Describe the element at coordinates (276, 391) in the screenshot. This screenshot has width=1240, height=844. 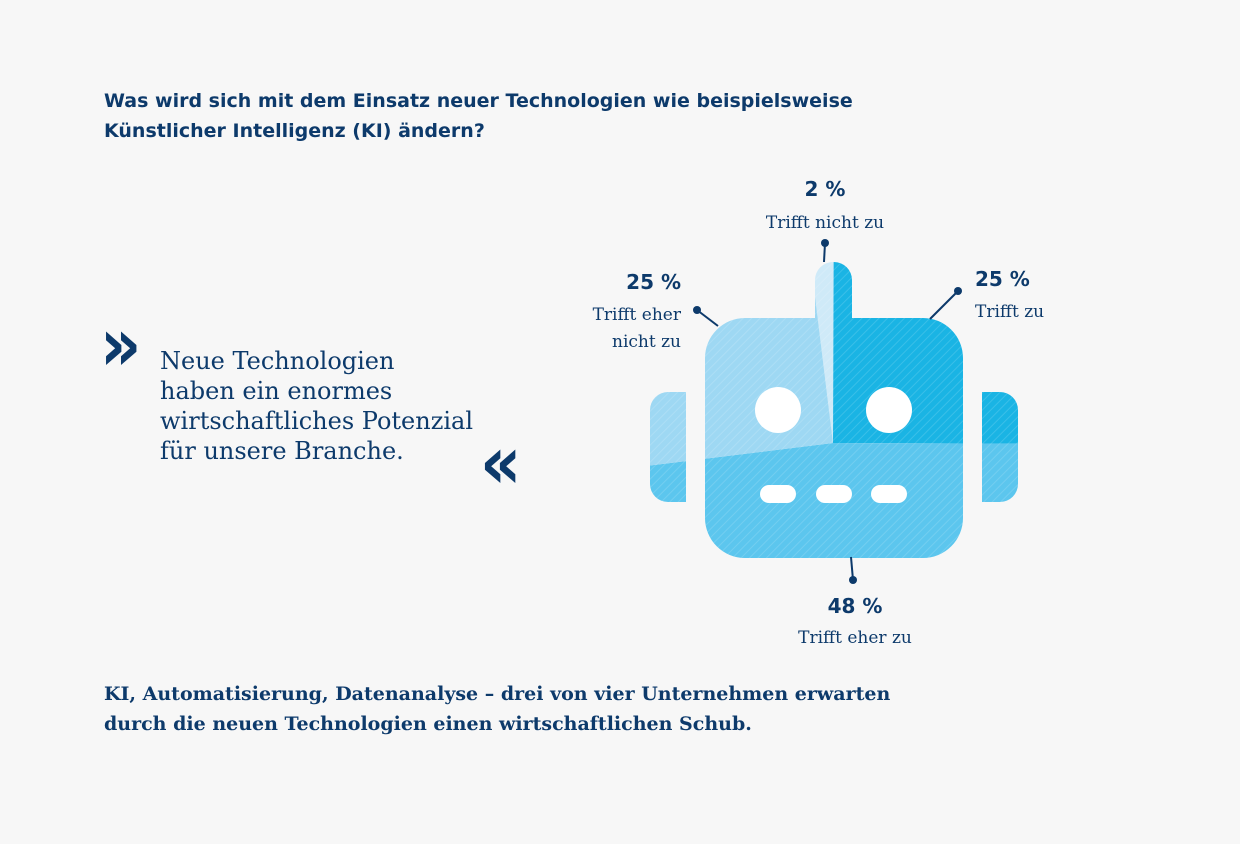
I see `quote-line-2: haben ein enormes` at that location.